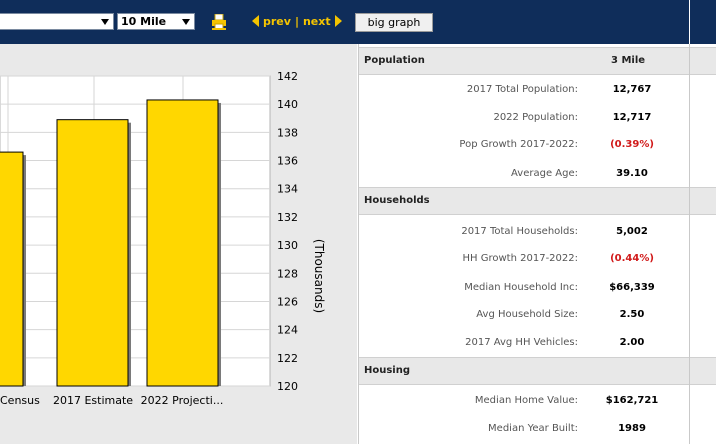 The width and height of the screenshot is (716, 444). Describe the element at coordinates (702, 22) in the screenshot. I see `right-panel-header` at that location.